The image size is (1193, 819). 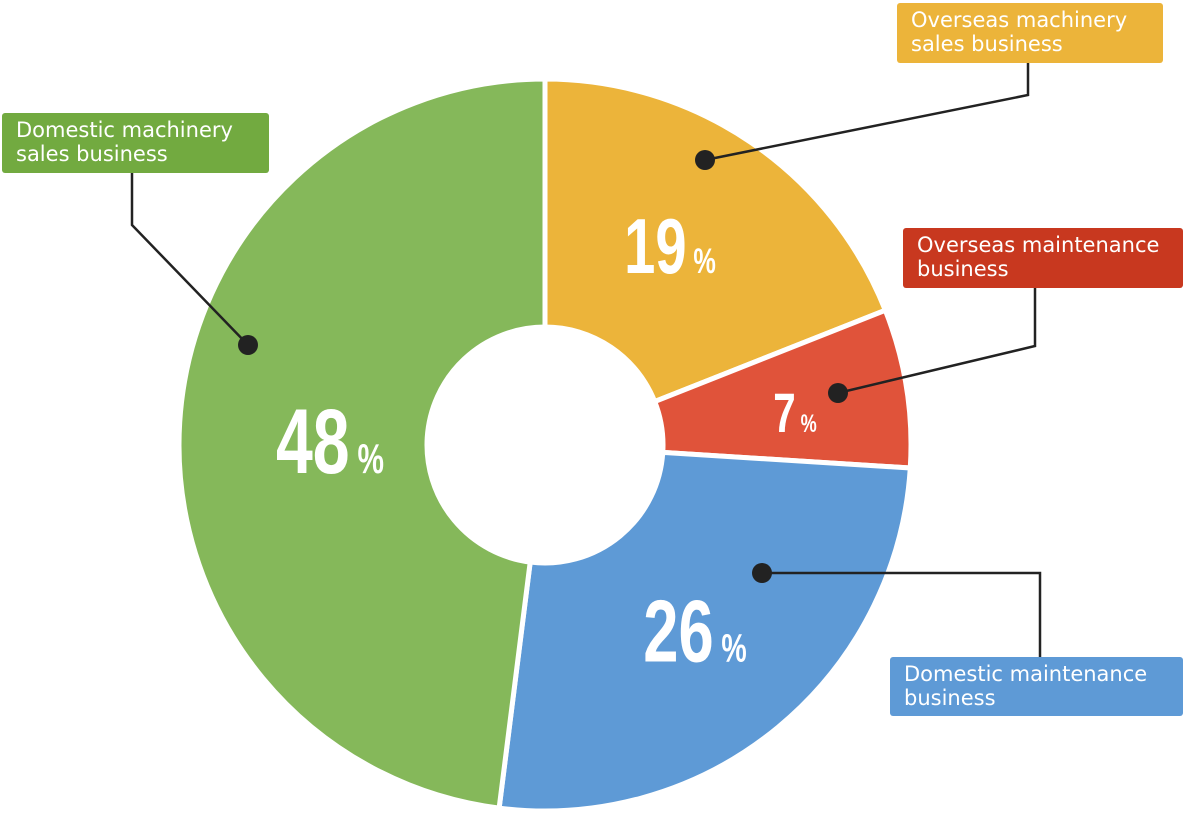 I want to click on category-label: Overseas maintenance business, so click(x=1043, y=258).